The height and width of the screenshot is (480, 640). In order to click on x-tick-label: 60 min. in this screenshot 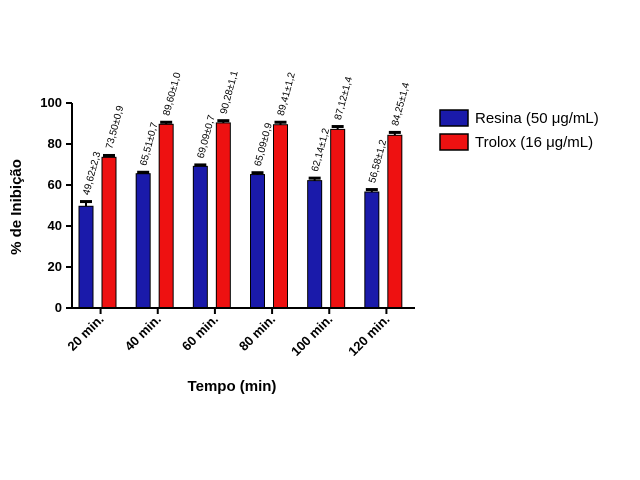, I will do `click(200, 333)`.